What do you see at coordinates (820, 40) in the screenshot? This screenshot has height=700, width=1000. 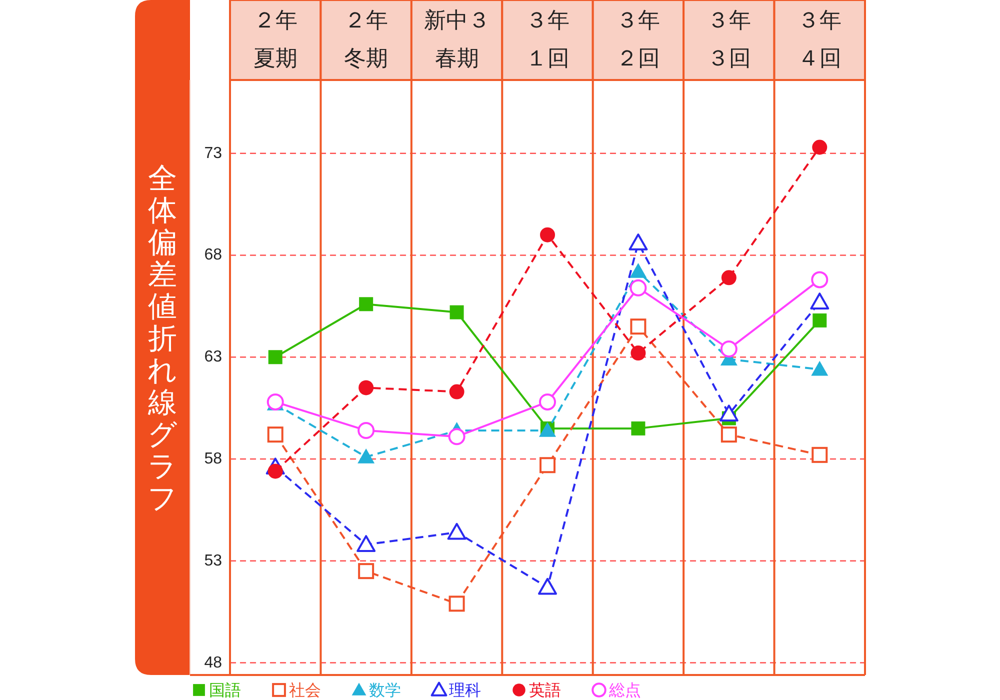 I see `x-tick-label: ３年４回` at bounding box center [820, 40].